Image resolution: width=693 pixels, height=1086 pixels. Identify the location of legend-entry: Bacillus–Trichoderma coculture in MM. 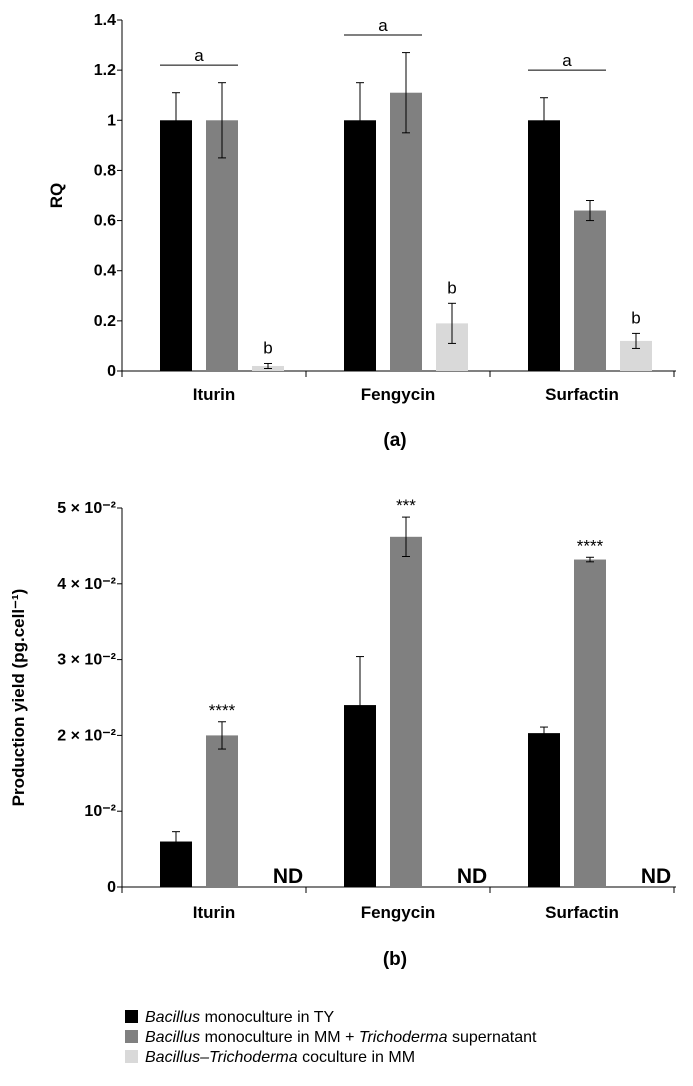
(280, 1057).